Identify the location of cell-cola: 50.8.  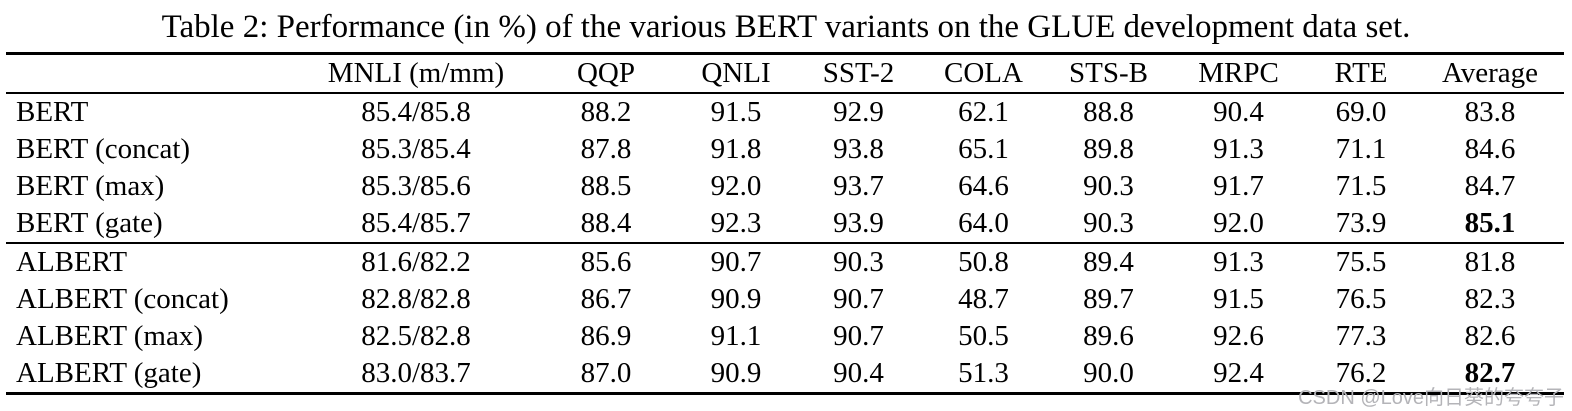
(983, 262).